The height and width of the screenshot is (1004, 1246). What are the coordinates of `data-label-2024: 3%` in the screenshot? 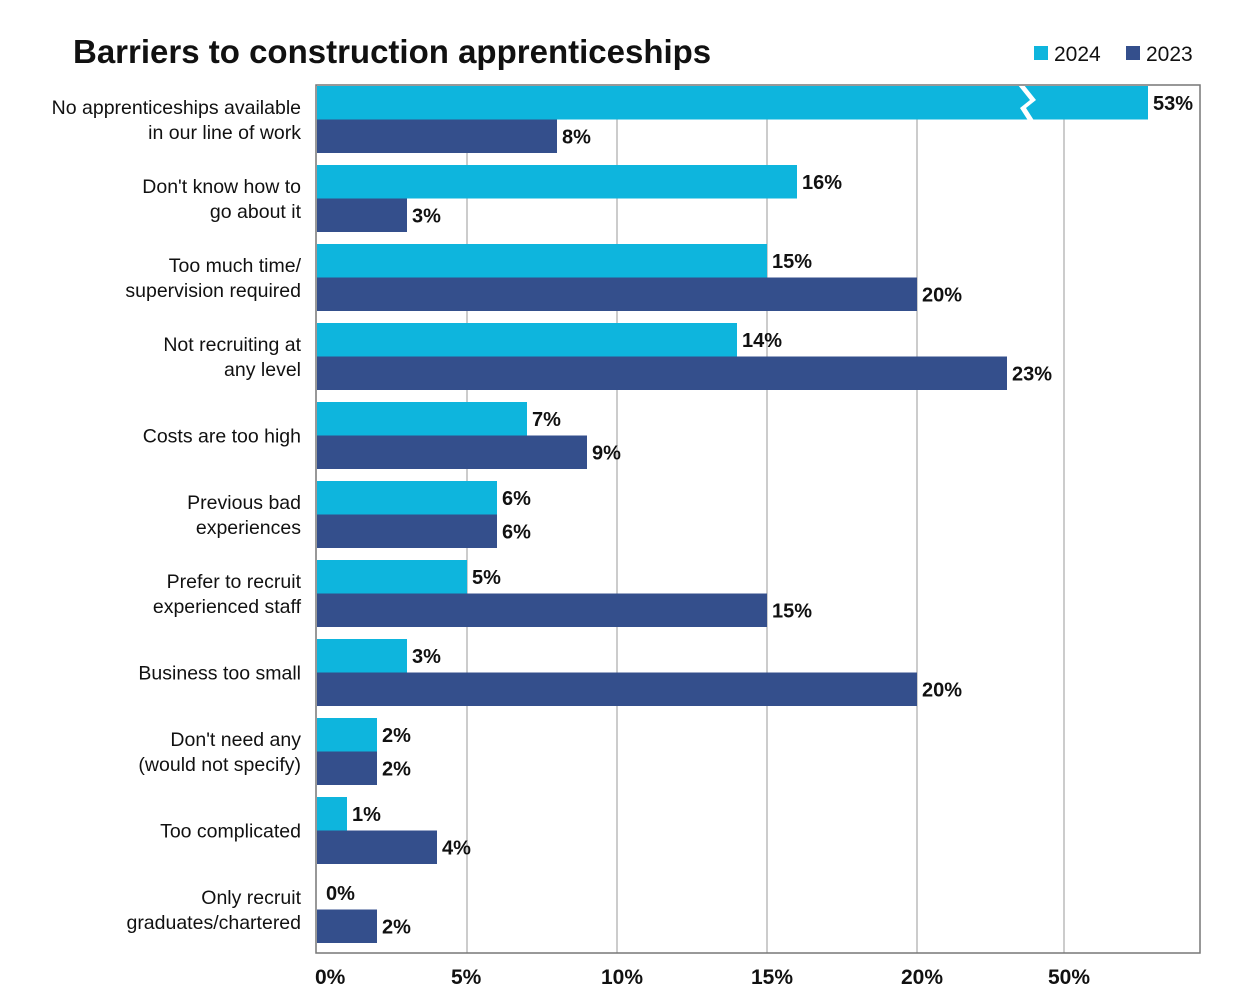 It's located at (426, 657).